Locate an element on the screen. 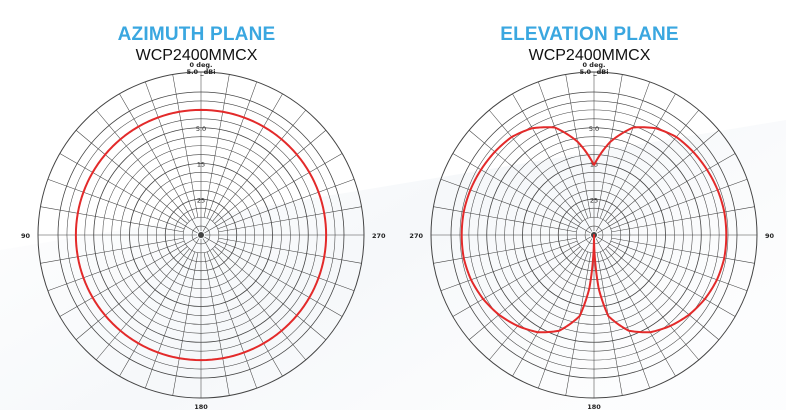 The image size is (786, 410). right-angle-label: 270 is located at coordinates (379, 236).